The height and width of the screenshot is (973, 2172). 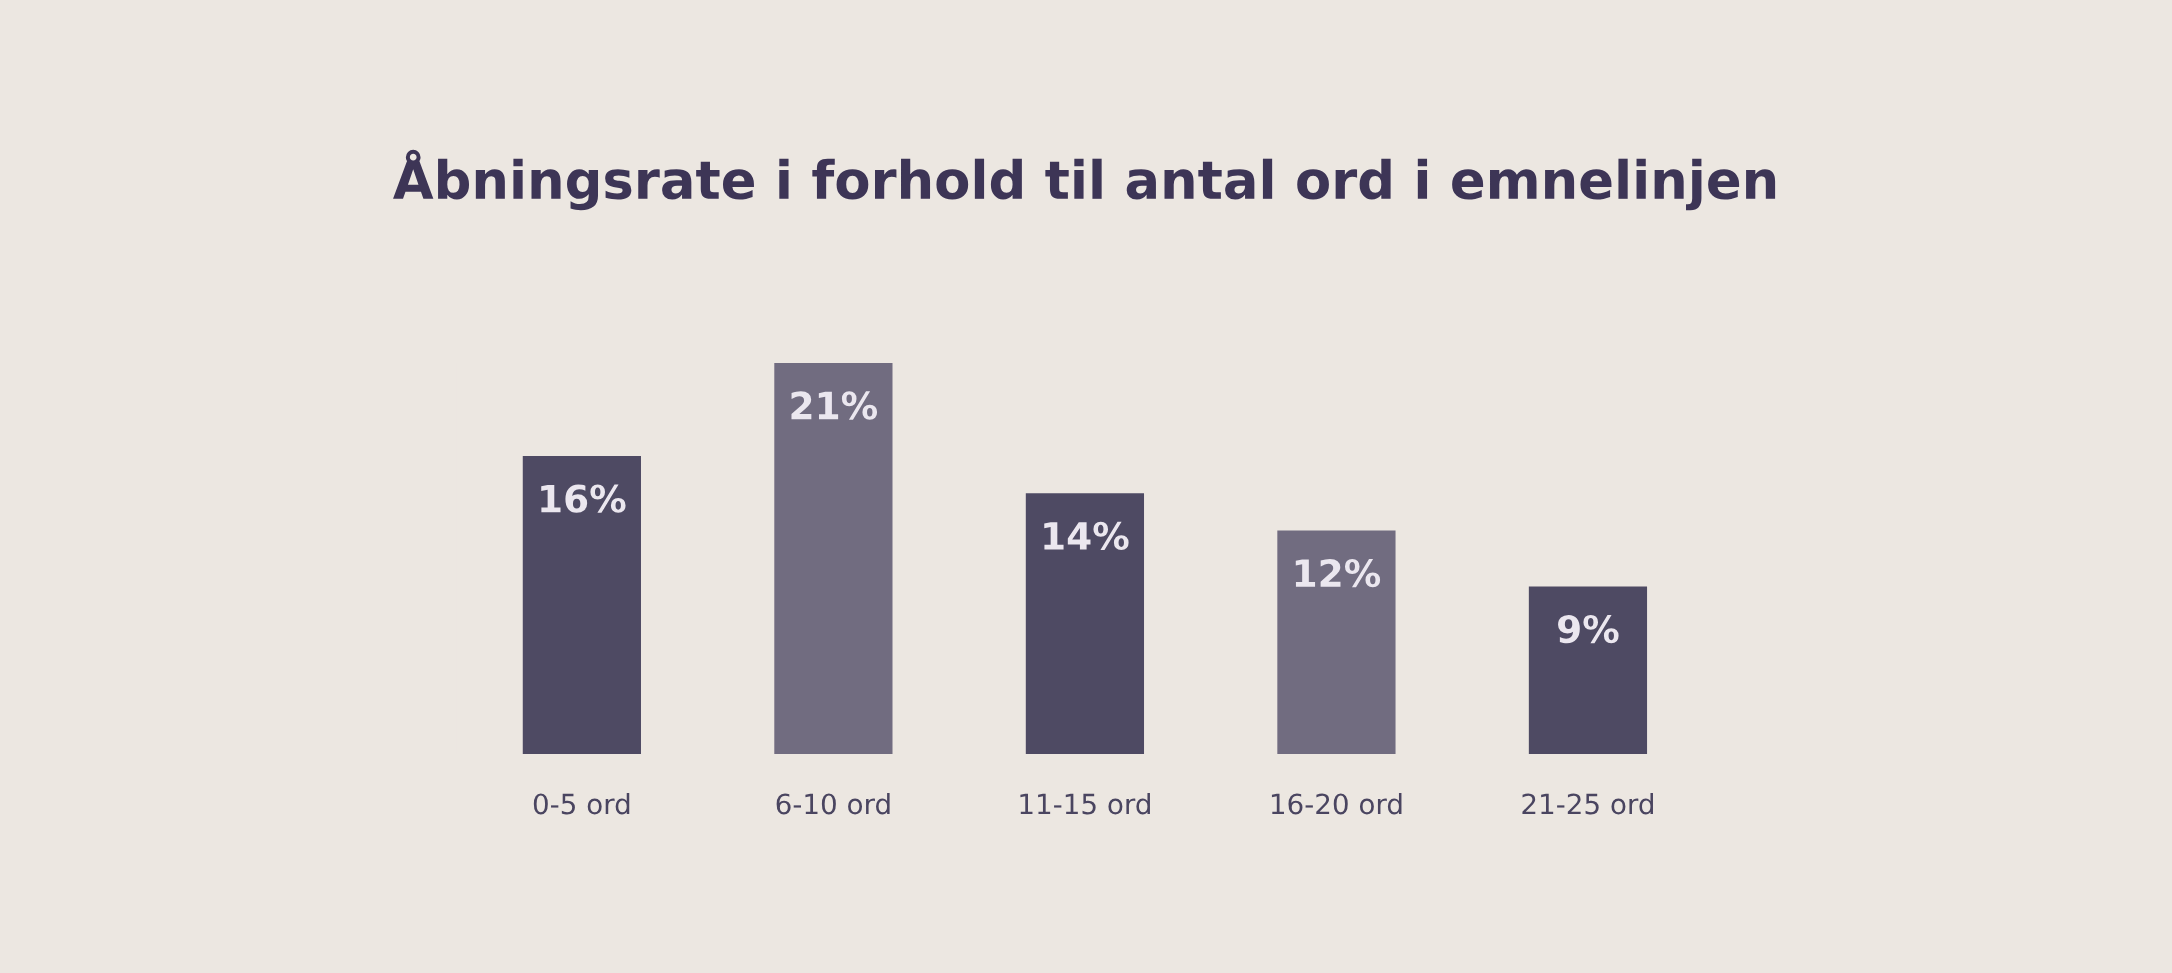 I want to click on chart-title: Åbningsrate i forhold til antal ord i emnelinjen, so click(x=1084, y=180).